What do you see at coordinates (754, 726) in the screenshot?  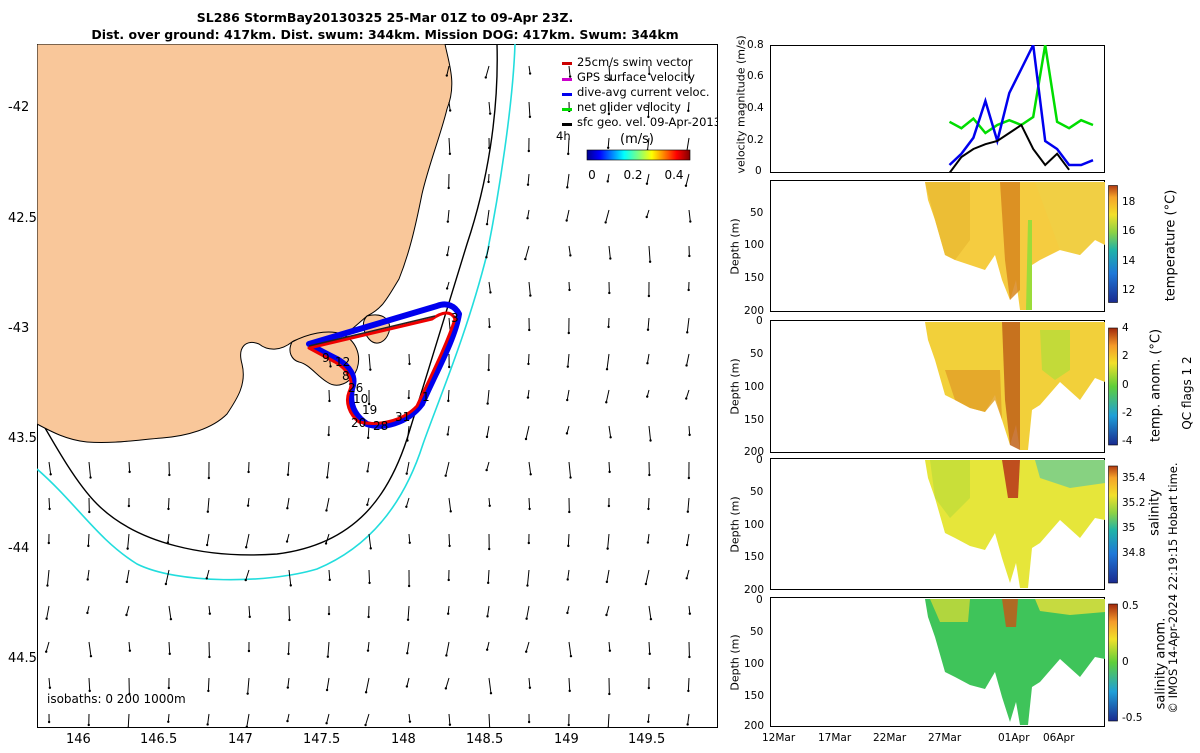 I see `sa-ytick: 200` at bounding box center [754, 726].